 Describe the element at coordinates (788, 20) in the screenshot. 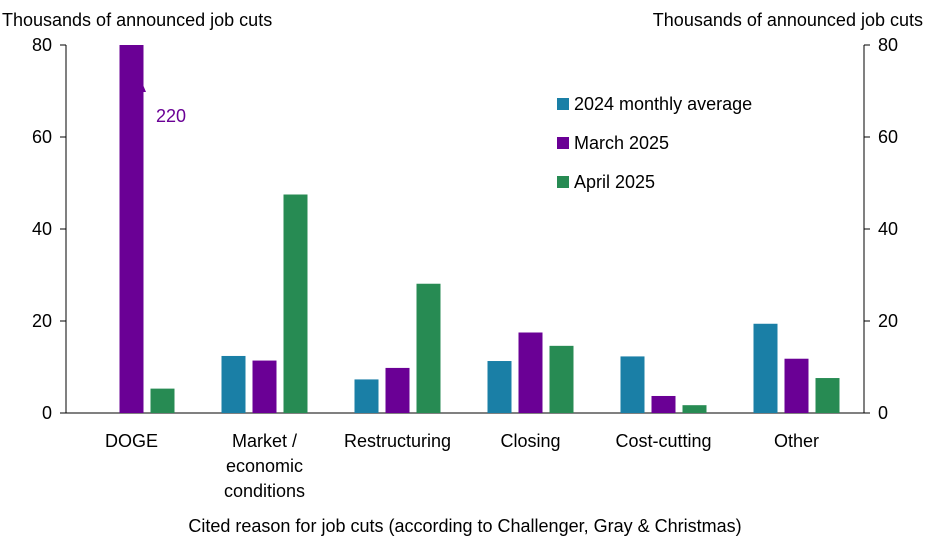

I see `y-axis-title-right: Thousands of announced job cuts` at that location.